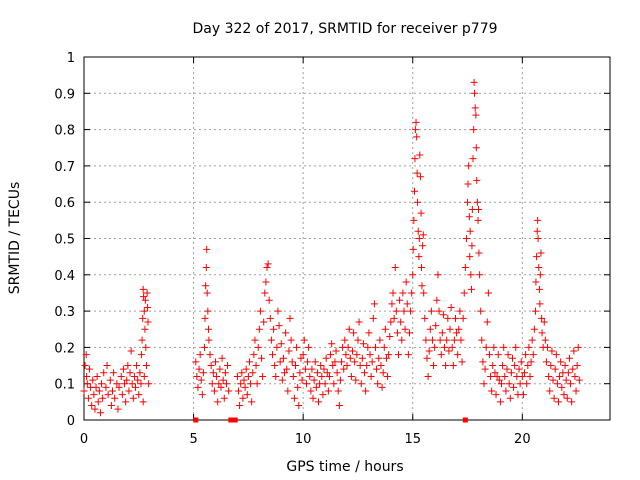 The image size is (640, 480). What do you see at coordinates (71, 421) in the screenshot?
I see `y-tick-label: 0` at bounding box center [71, 421].